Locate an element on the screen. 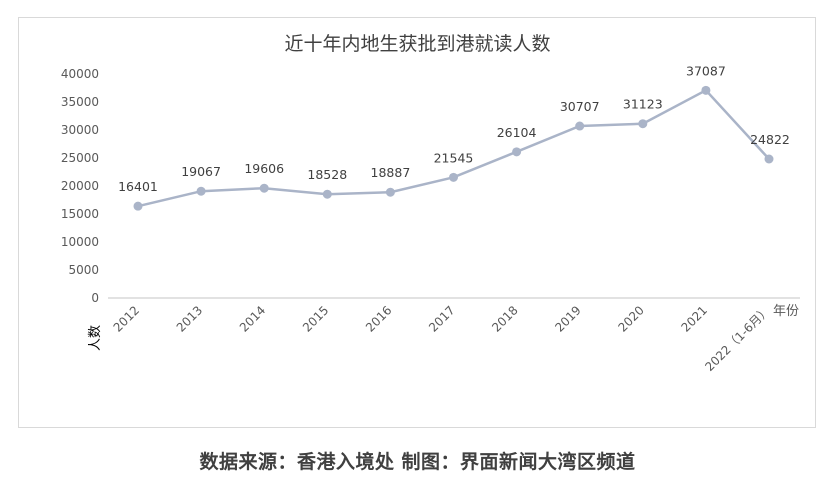 Image resolution: width=835 pixels, height=480 pixels. data-label: 30707 is located at coordinates (580, 106).